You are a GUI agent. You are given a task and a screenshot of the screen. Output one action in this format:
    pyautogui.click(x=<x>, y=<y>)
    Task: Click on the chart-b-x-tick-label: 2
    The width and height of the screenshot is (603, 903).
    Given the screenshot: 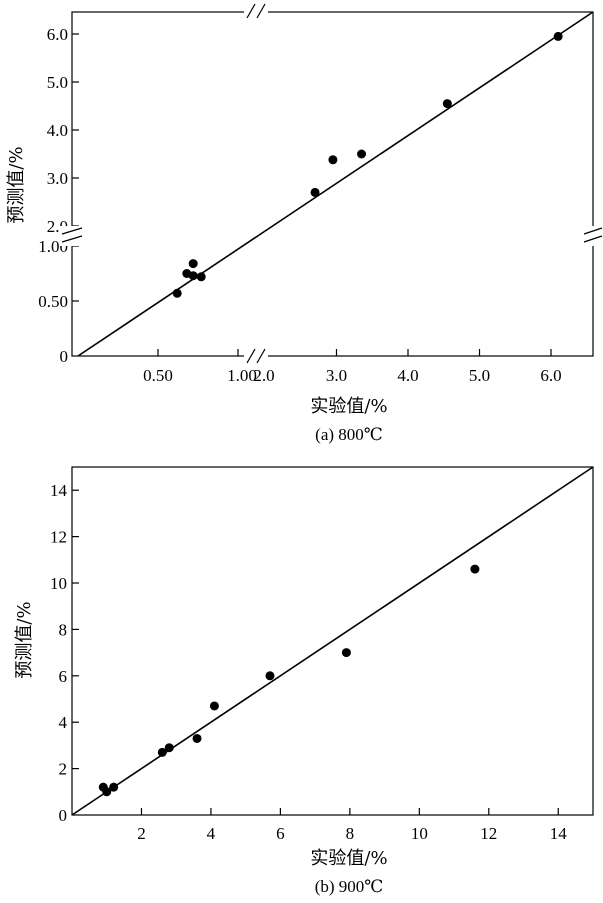 What is the action you would take?
    pyautogui.click(x=141, y=833)
    